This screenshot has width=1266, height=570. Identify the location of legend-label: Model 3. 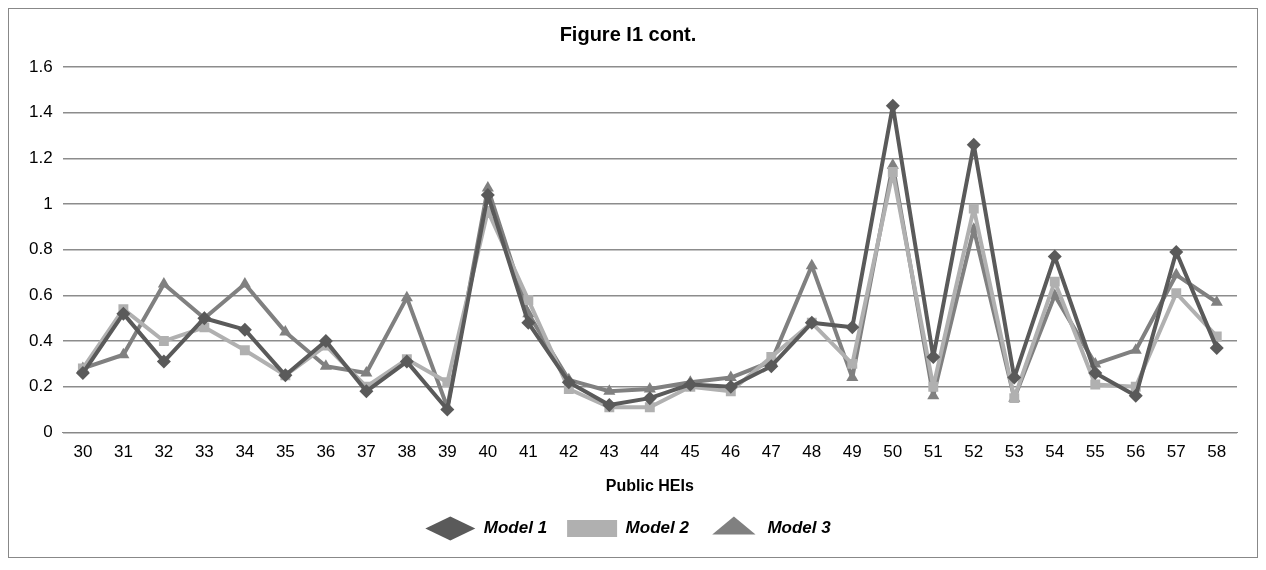
(799, 528).